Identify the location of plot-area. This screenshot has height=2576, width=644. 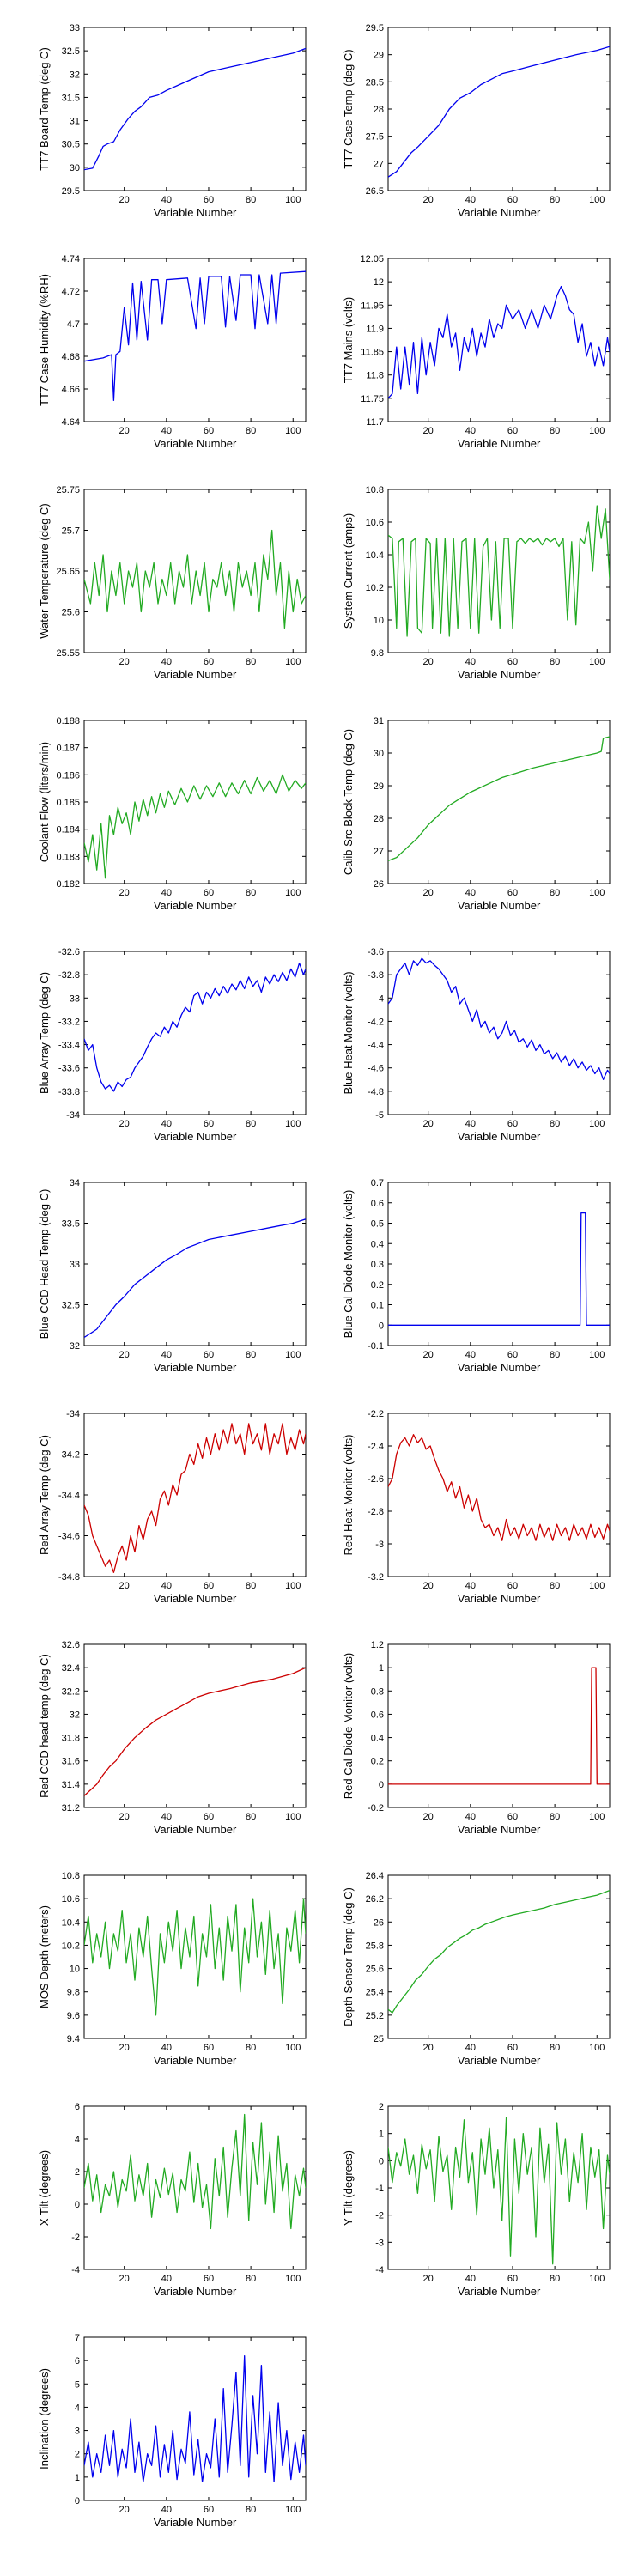
(195, 802).